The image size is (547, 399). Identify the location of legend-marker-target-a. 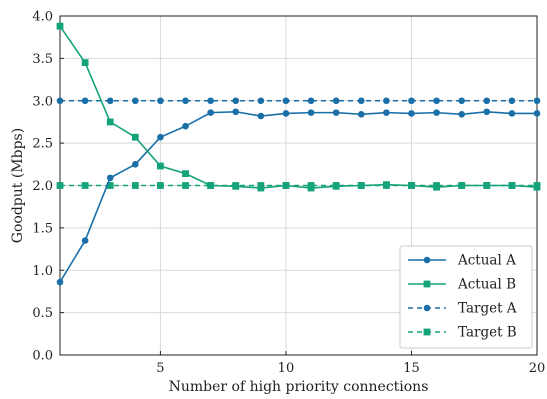
(427, 308).